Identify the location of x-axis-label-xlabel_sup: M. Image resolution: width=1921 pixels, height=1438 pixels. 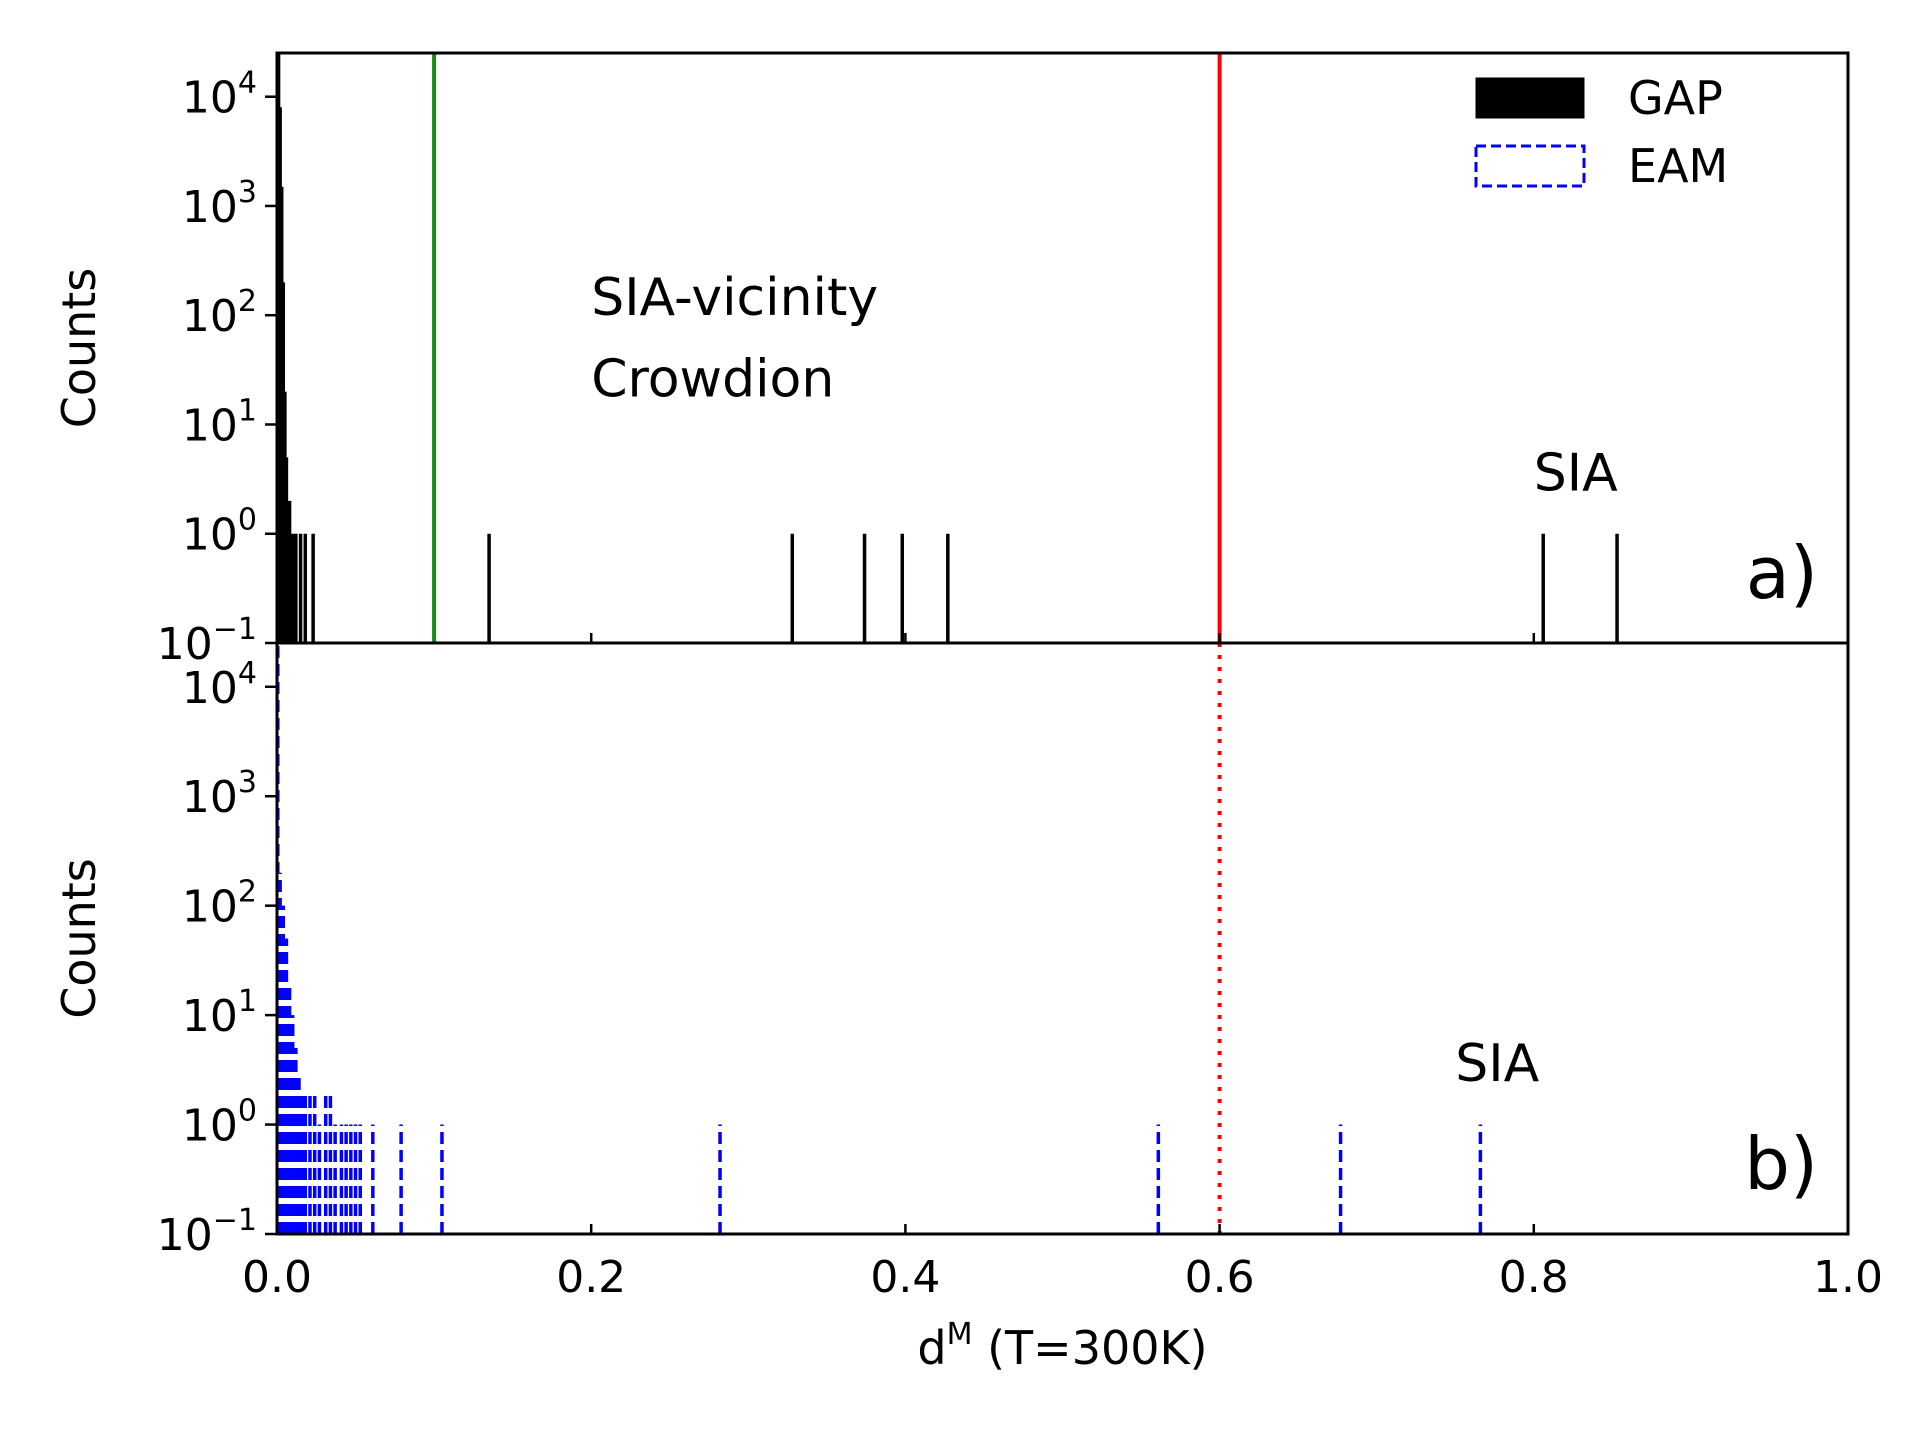
(960, 1334).